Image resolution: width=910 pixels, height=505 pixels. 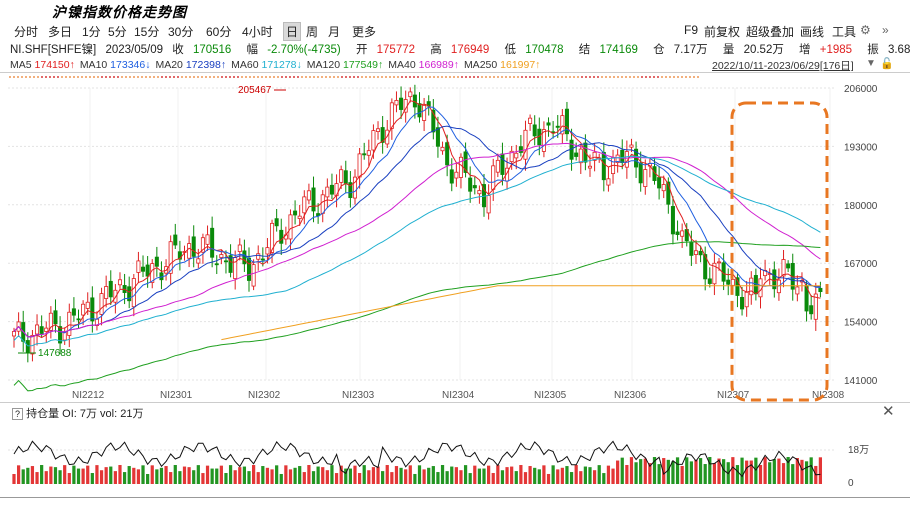 What do you see at coordinates (312, 32) in the screenshot?
I see `period-tab-9: 周` at bounding box center [312, 32].